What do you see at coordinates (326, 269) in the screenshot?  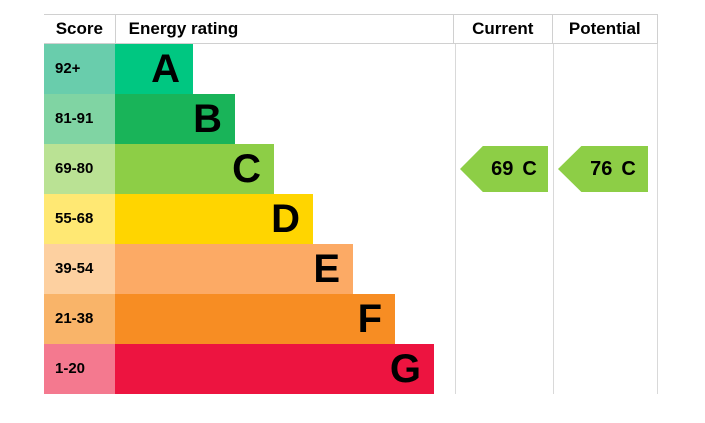 I see `band-letter: E` at bounding box center [326, 269].